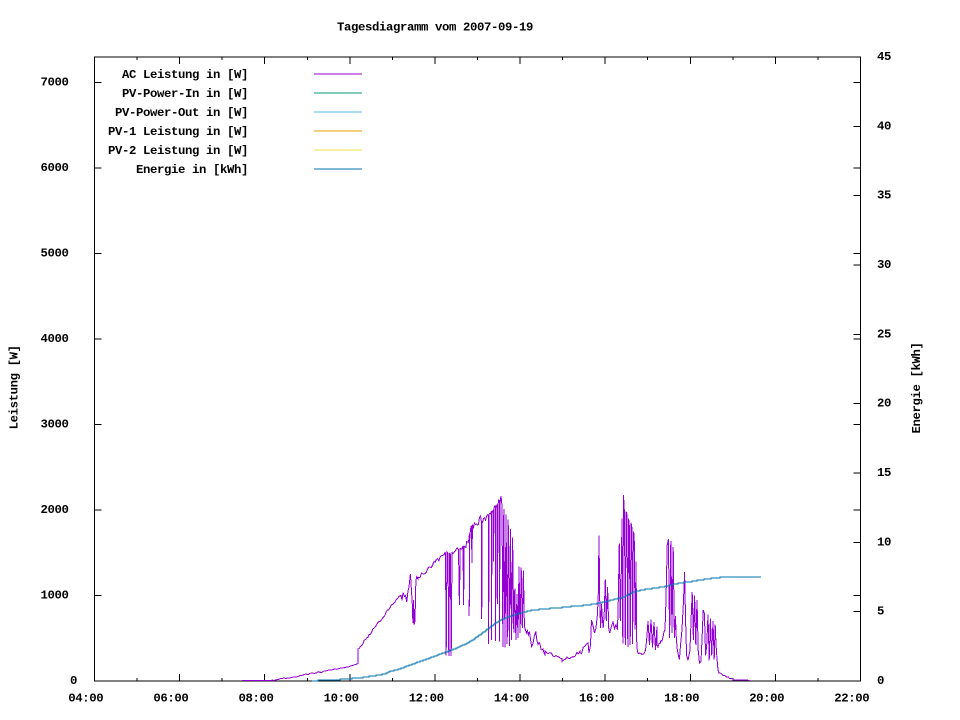 The width and height of the screenshot is (960, 720). Describe the element at coordinates (55, 254) in the screenshot. I see `svg-text: 5000` at that location.